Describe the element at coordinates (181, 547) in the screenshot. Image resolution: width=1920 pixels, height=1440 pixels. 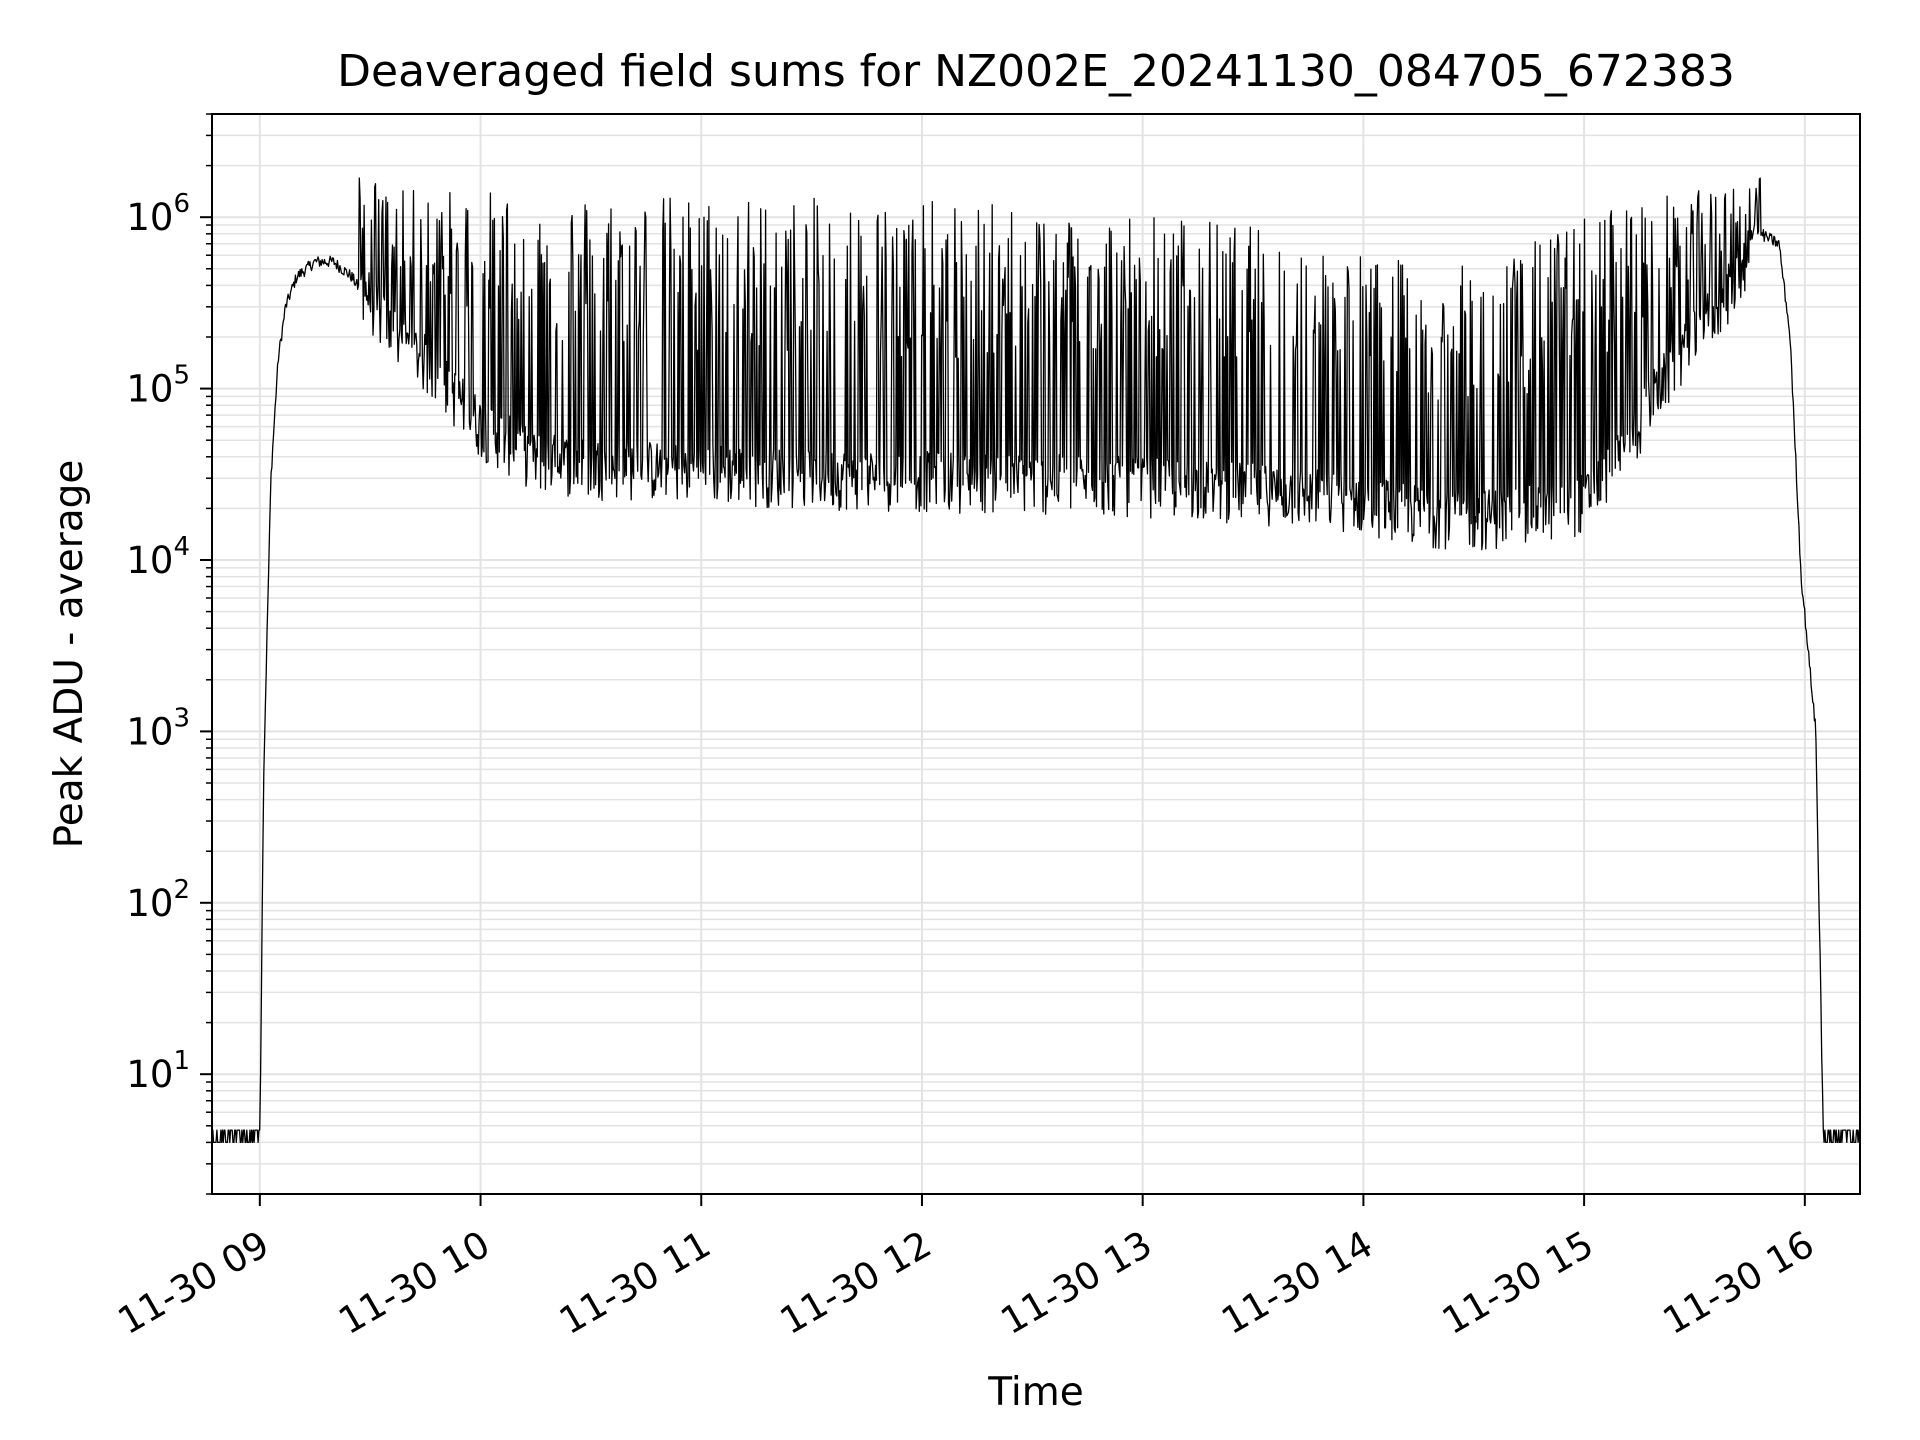
I see `y-tick-exponent: 4` at that location.